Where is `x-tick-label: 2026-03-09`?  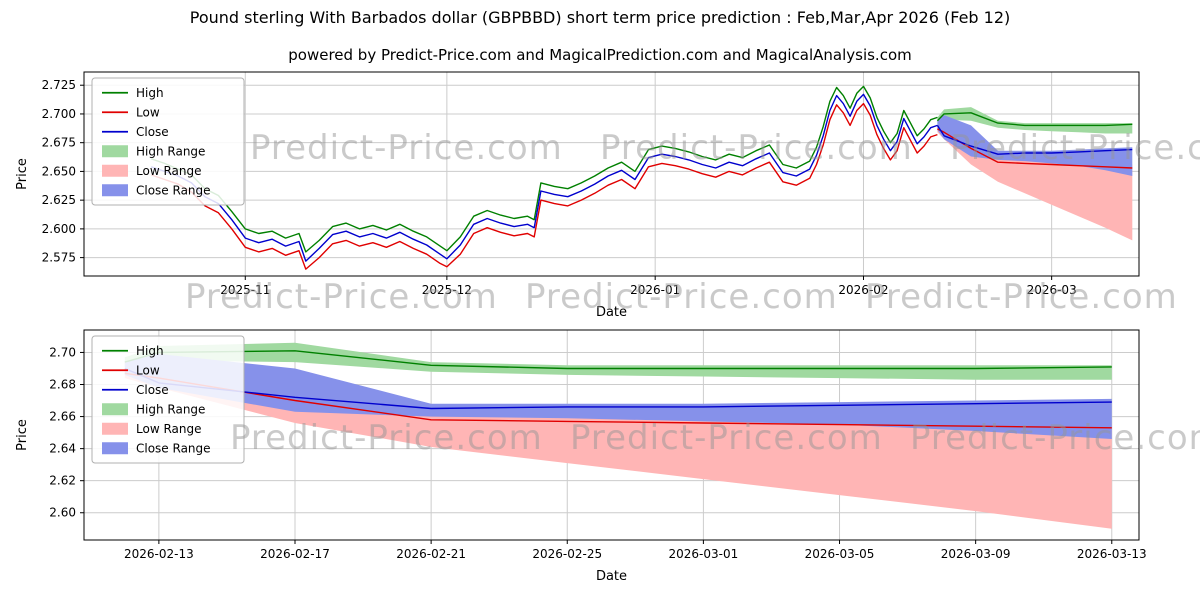
x-tick-label: 2026-03-09 is located at coordinates (976, 554).